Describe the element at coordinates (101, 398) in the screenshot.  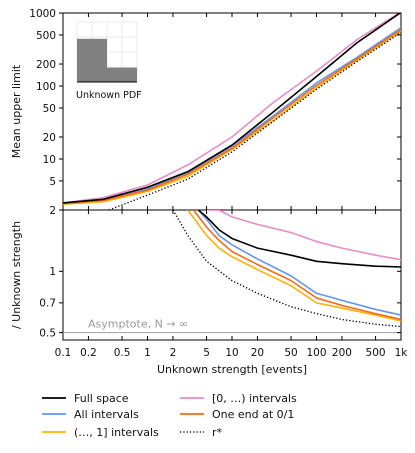
I see `legend-label-full-space: Full space` at that location.